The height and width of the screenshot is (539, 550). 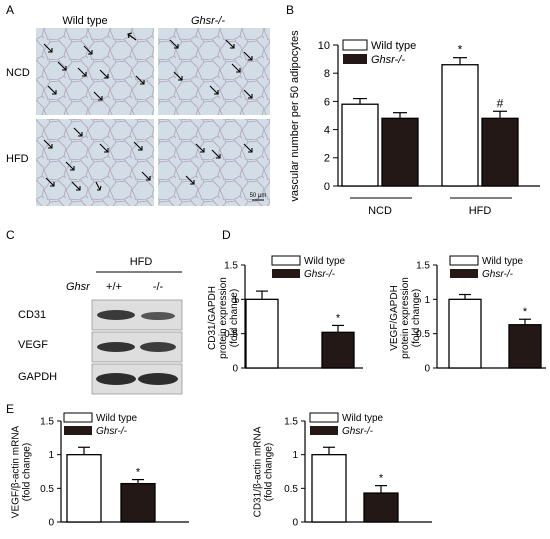 What do you see at coordinates (95, 162) in the screenshot?
I see `micrograph-hfd-wild-type` at bounding box center [95, 162].